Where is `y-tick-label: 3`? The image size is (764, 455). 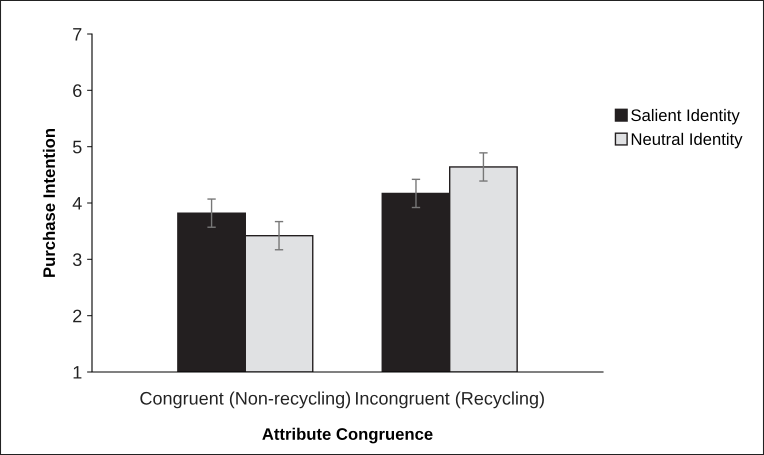
y-tick-label: 3 is located at coordinates (77, 259).